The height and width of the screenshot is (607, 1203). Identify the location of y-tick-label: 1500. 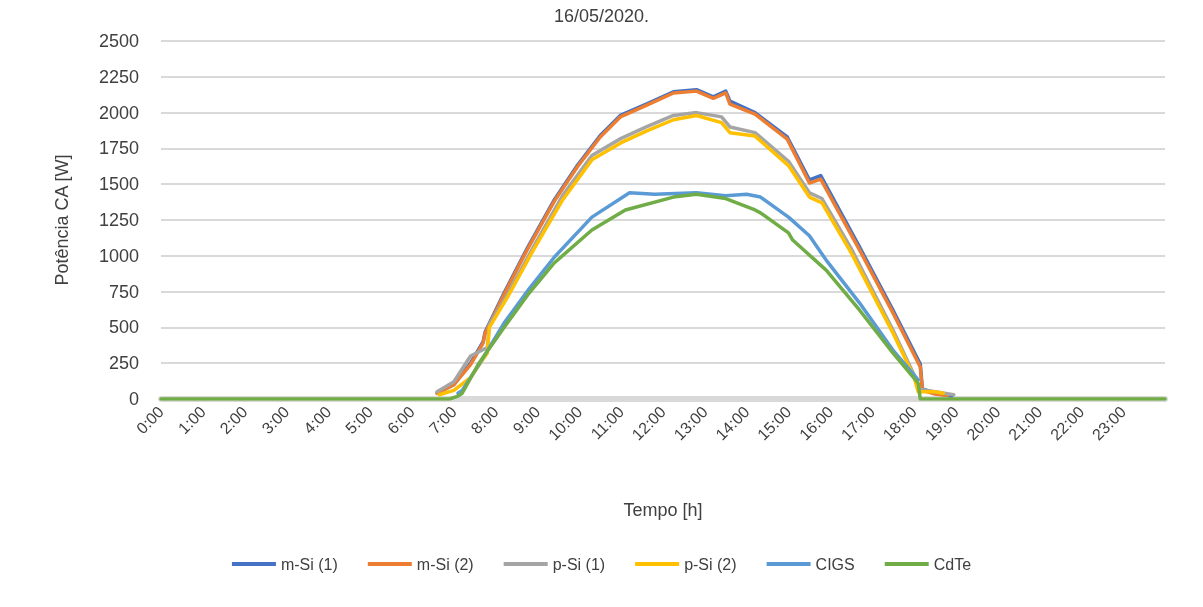
(118, 184).